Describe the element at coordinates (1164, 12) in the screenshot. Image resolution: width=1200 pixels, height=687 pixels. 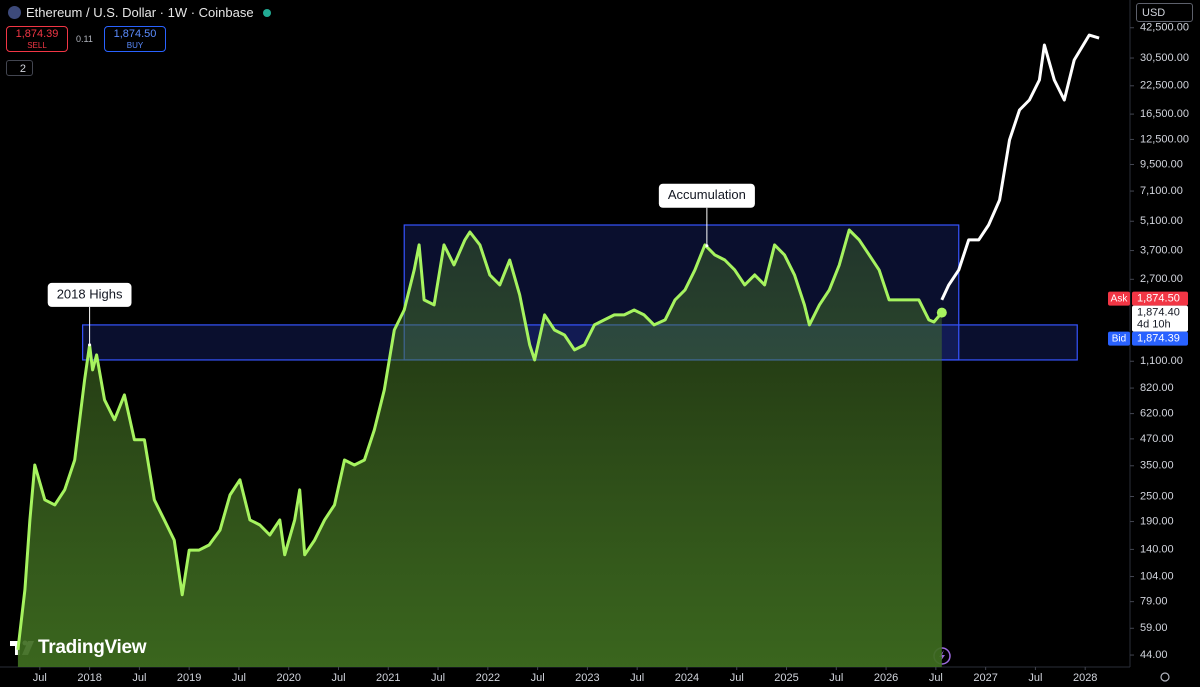
I see `currency-select: USD` at that location.